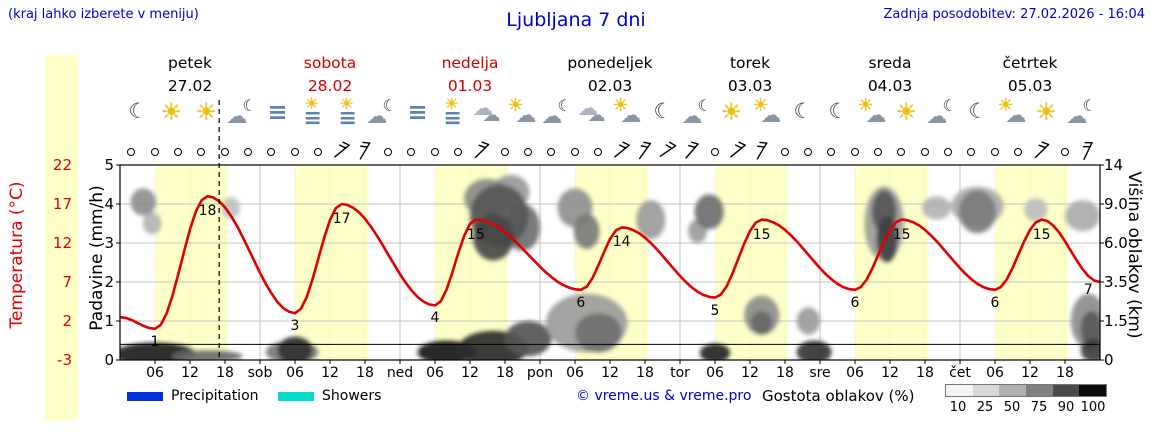  I want to click on cloud-density-tick: 100, so click(1093, 407).